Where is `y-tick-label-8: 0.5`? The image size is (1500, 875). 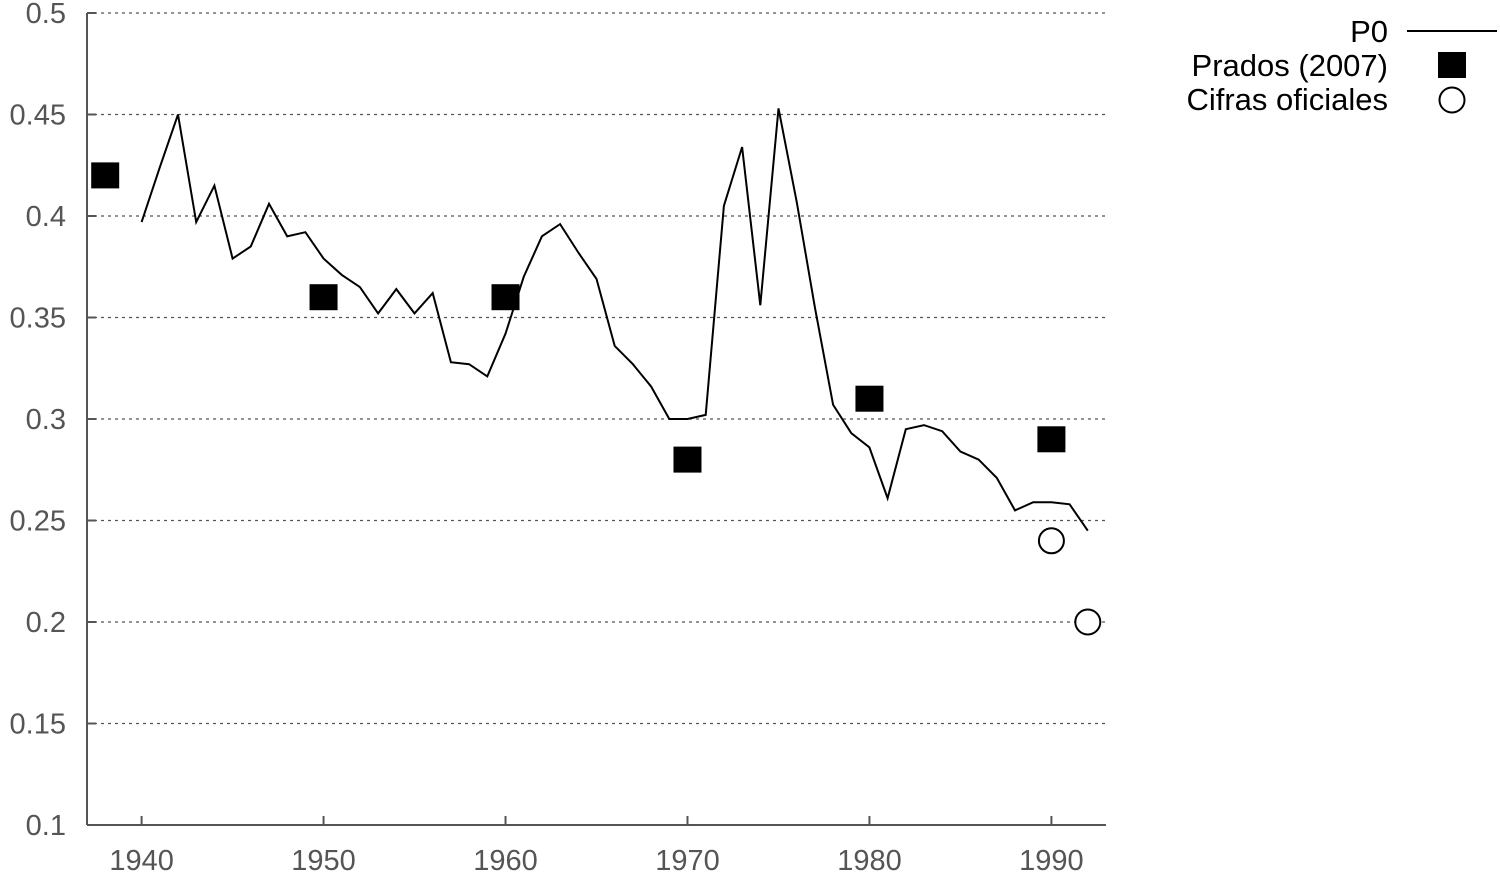 y-tick-label-8: 0.5 is located at coordinates (46, 15).